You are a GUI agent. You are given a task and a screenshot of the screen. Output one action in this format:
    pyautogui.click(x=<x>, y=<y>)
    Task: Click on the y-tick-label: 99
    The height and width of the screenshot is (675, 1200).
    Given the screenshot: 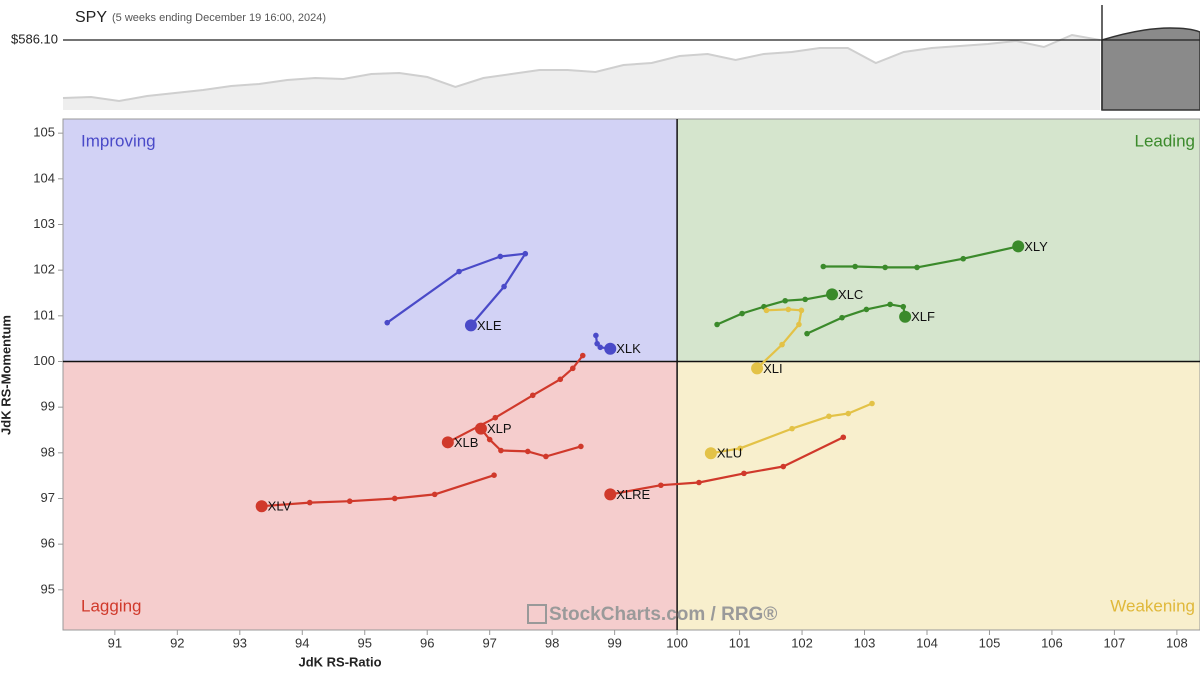 What is the action you would take?
    pyautogui.click(x=48, y=406)
    